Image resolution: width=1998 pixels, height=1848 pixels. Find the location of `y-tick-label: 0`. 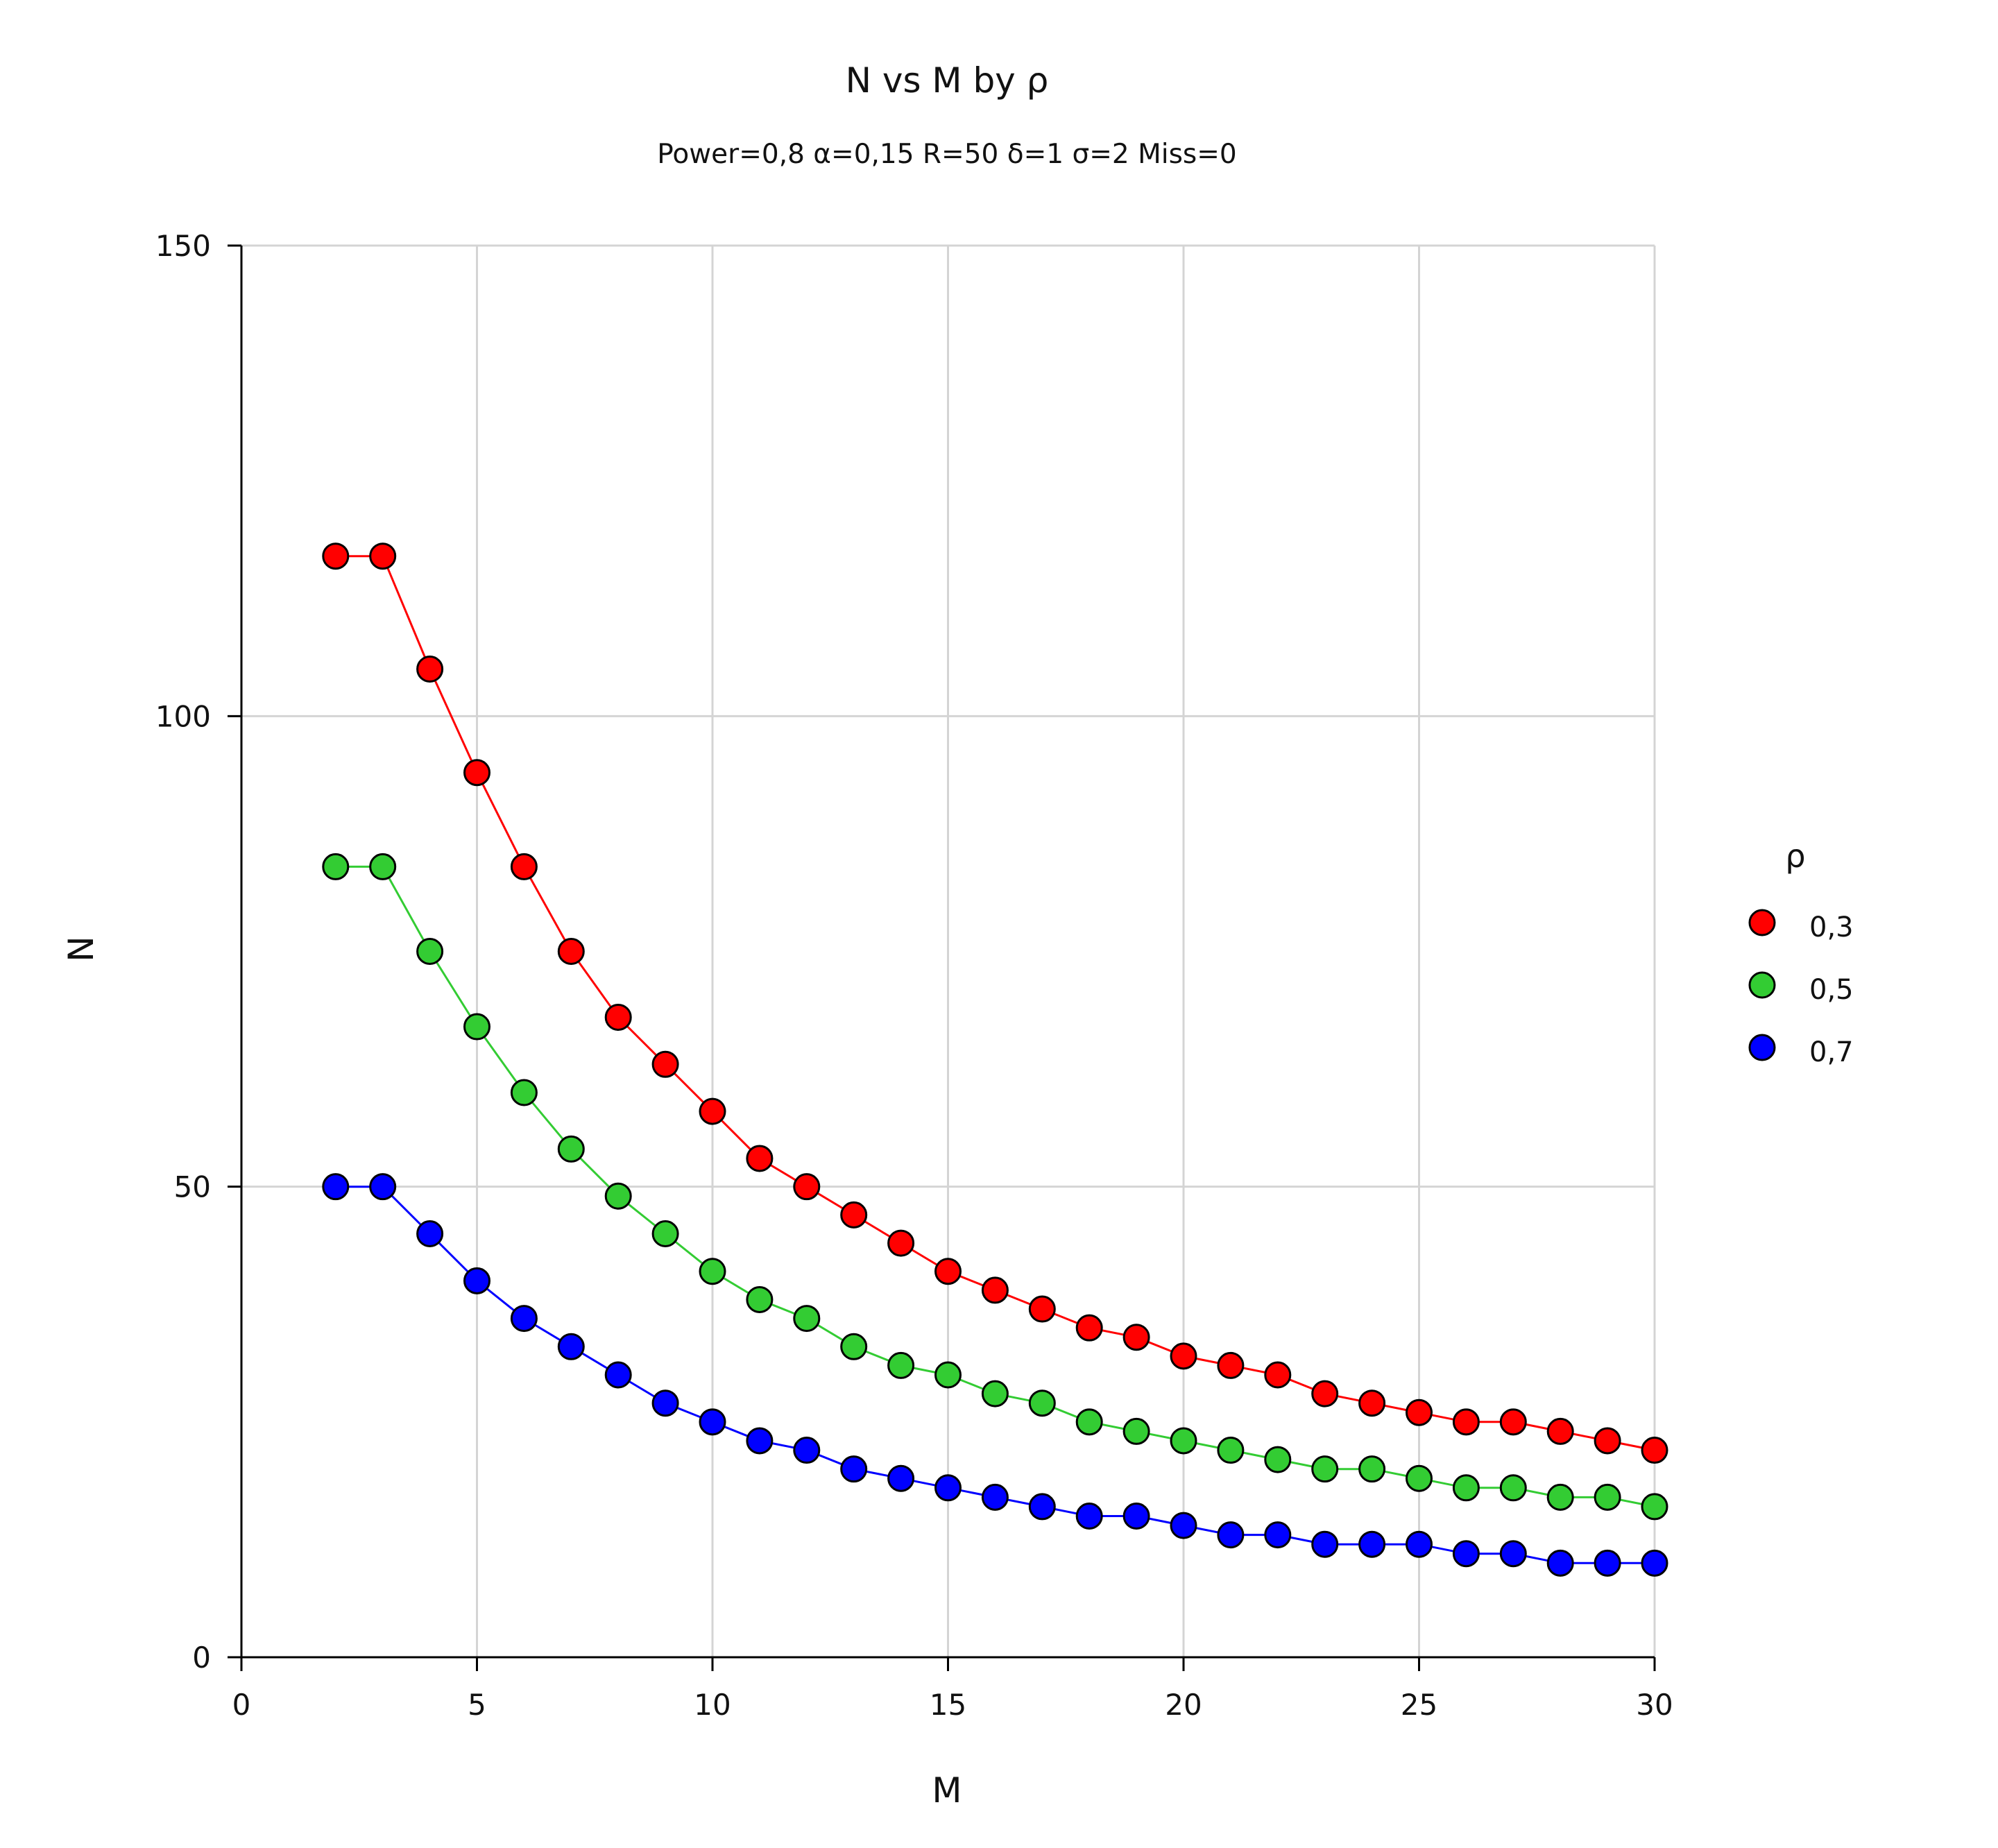

y-tick-label: 0 is located at coordinates (201, 1658).